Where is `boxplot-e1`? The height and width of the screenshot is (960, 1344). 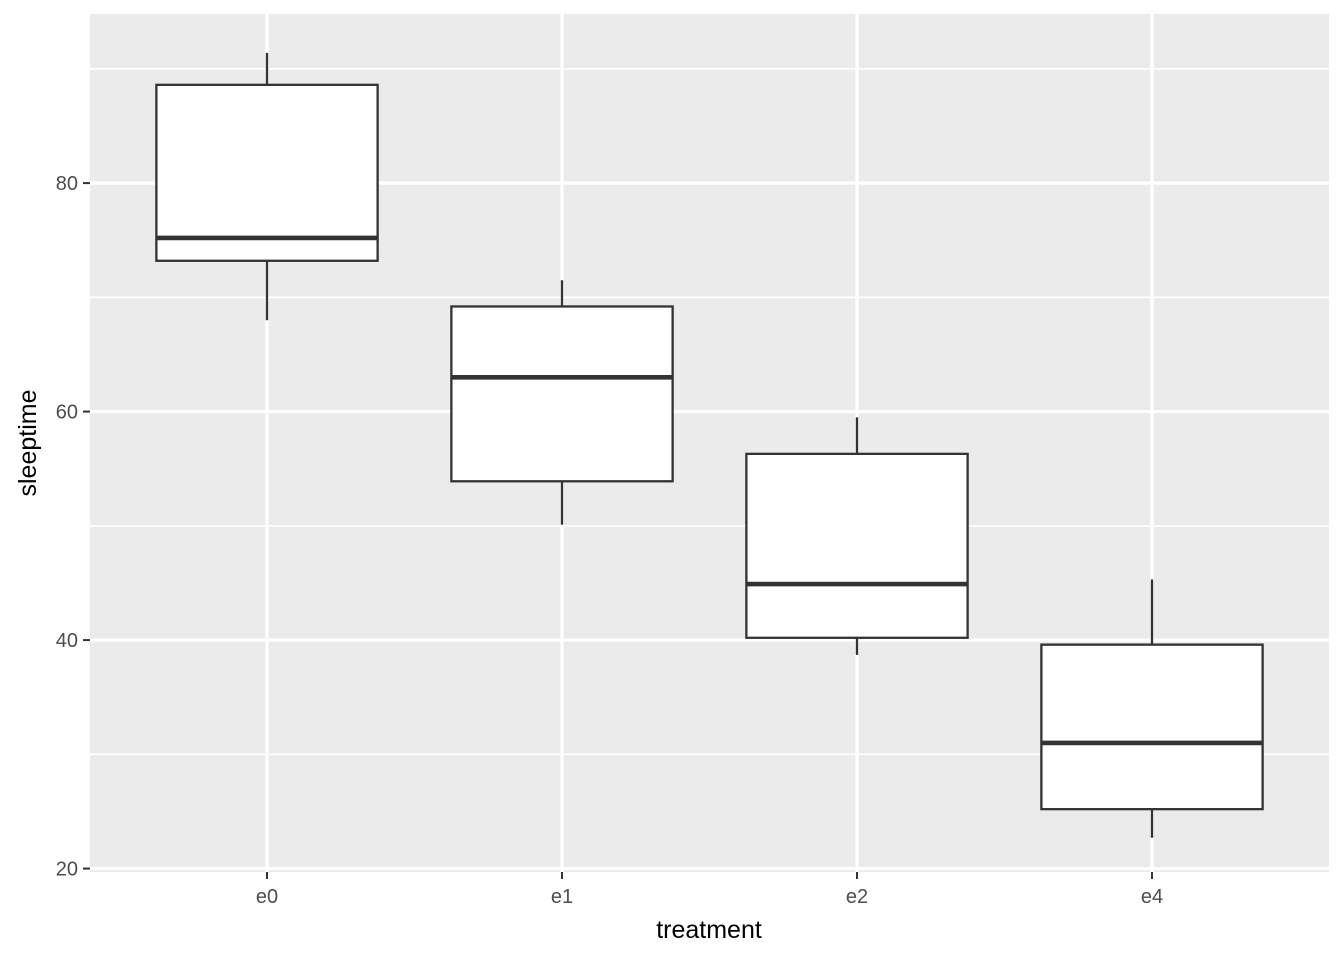
boxplot-e1 is located at coordinates (562, 402).